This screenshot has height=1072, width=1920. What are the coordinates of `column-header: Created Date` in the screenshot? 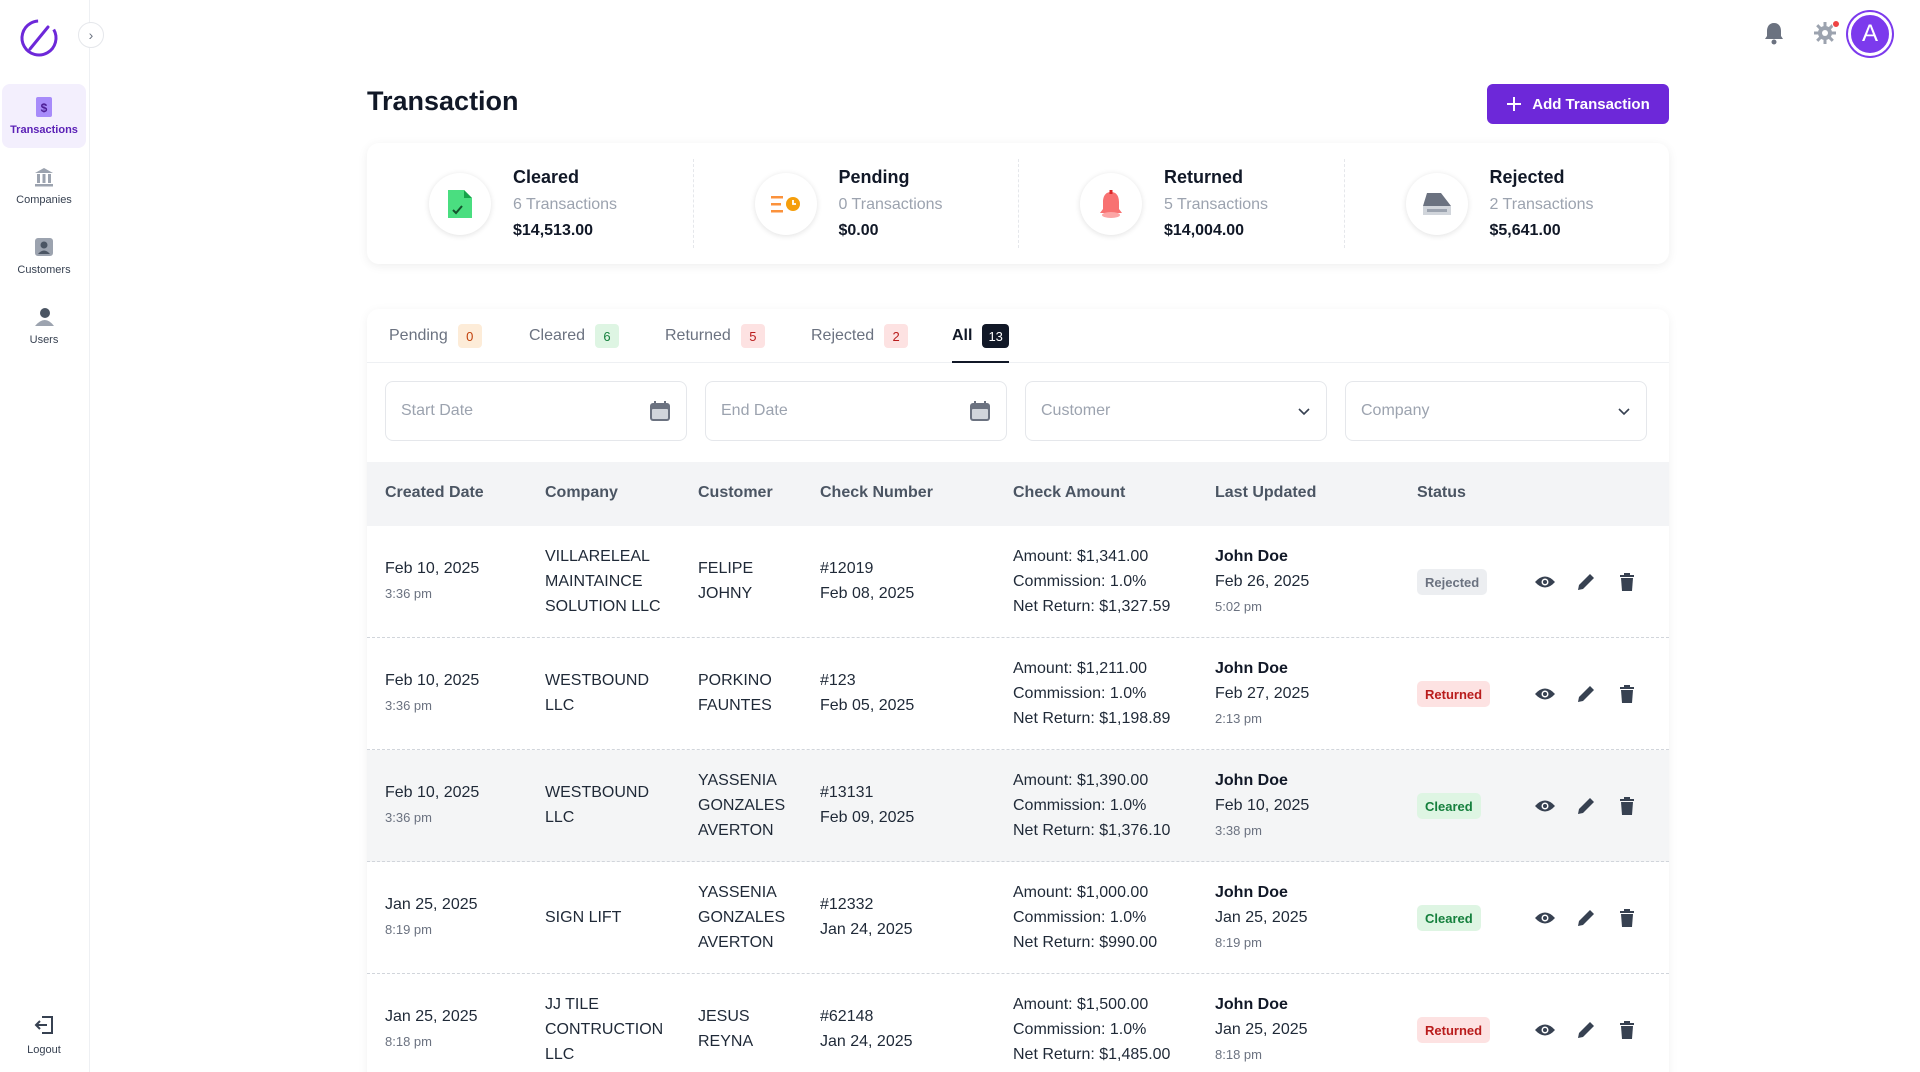 It's located at (434, 492).